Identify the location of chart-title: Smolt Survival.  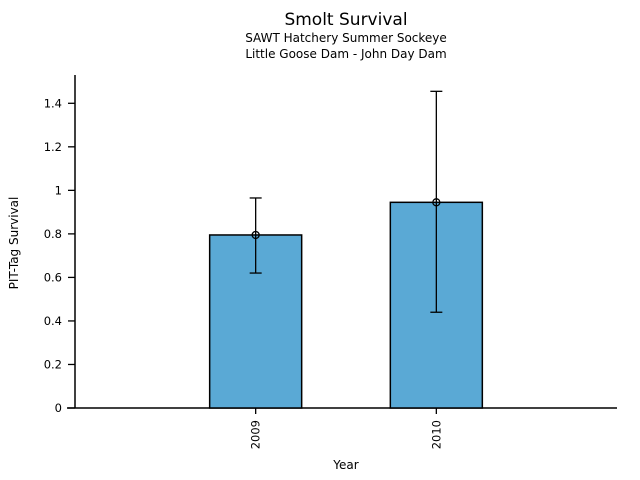
(346, 20).